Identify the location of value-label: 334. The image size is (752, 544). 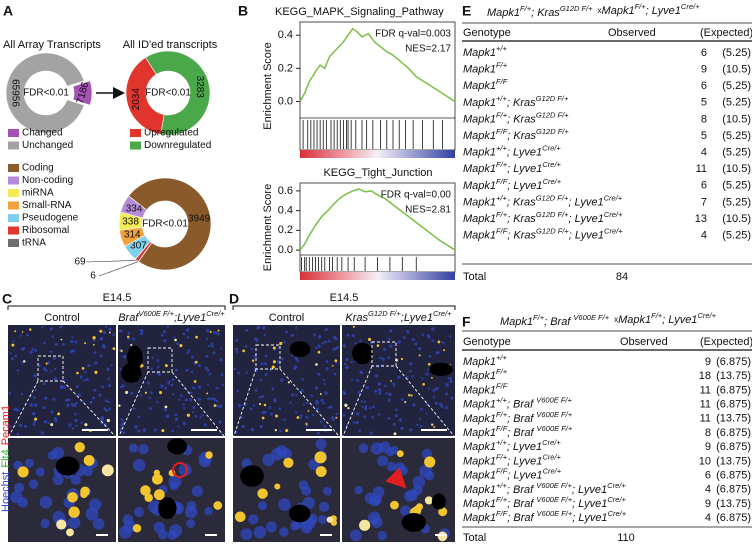
(134, 208).